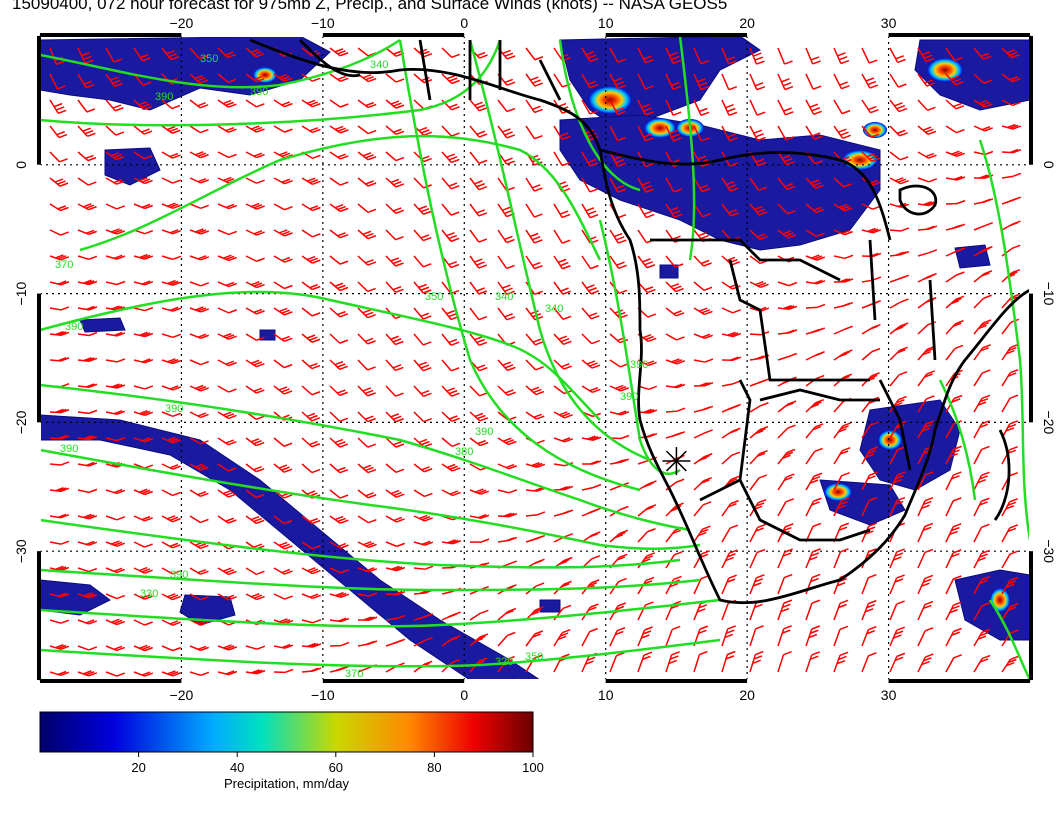 The width and height of the screenshot is (1056, 816). Describe the element at coordinates (1048, 423) in the screenshot. I see `lat-tick-label-right: −20` at that location.